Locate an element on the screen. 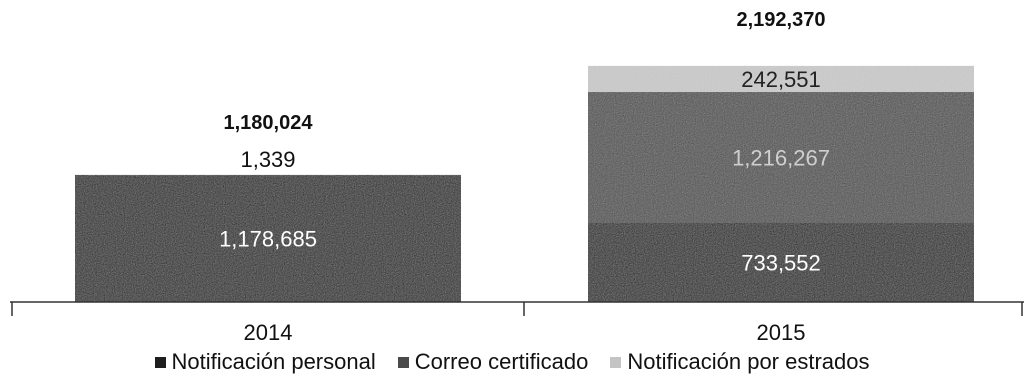 This screenshot has width=1024, height=384. legend-item-correo-certificado: Correo certificado is located at coordinates (493, 362).